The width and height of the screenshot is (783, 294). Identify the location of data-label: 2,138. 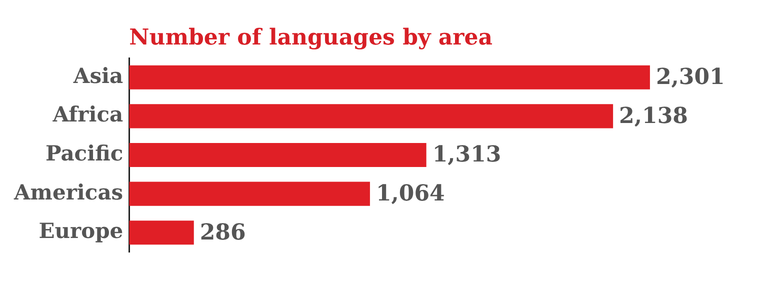
(653, 115).